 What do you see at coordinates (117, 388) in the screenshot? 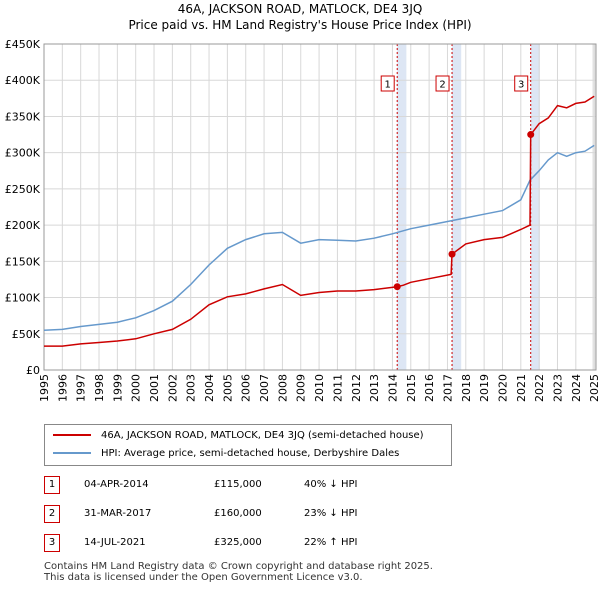
I see `x-tick-label: 1999` at bounding box center [117, 388].